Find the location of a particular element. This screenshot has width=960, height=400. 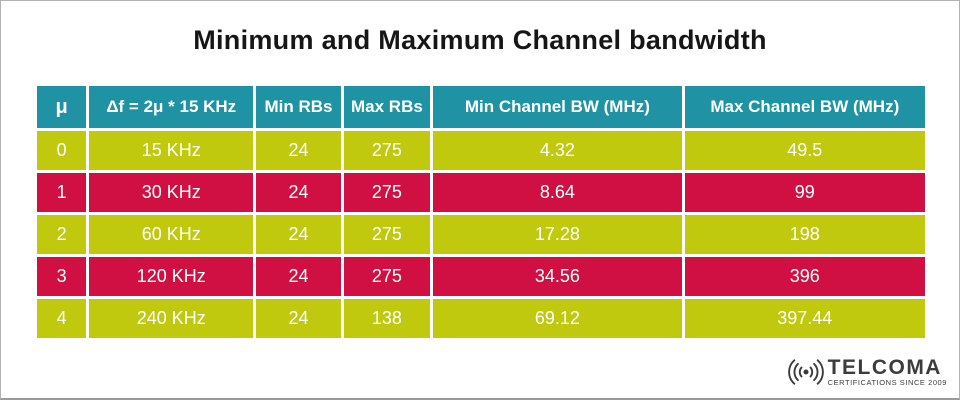

cell-max-channel-bw: 198 is located at coordinates (804, 234).